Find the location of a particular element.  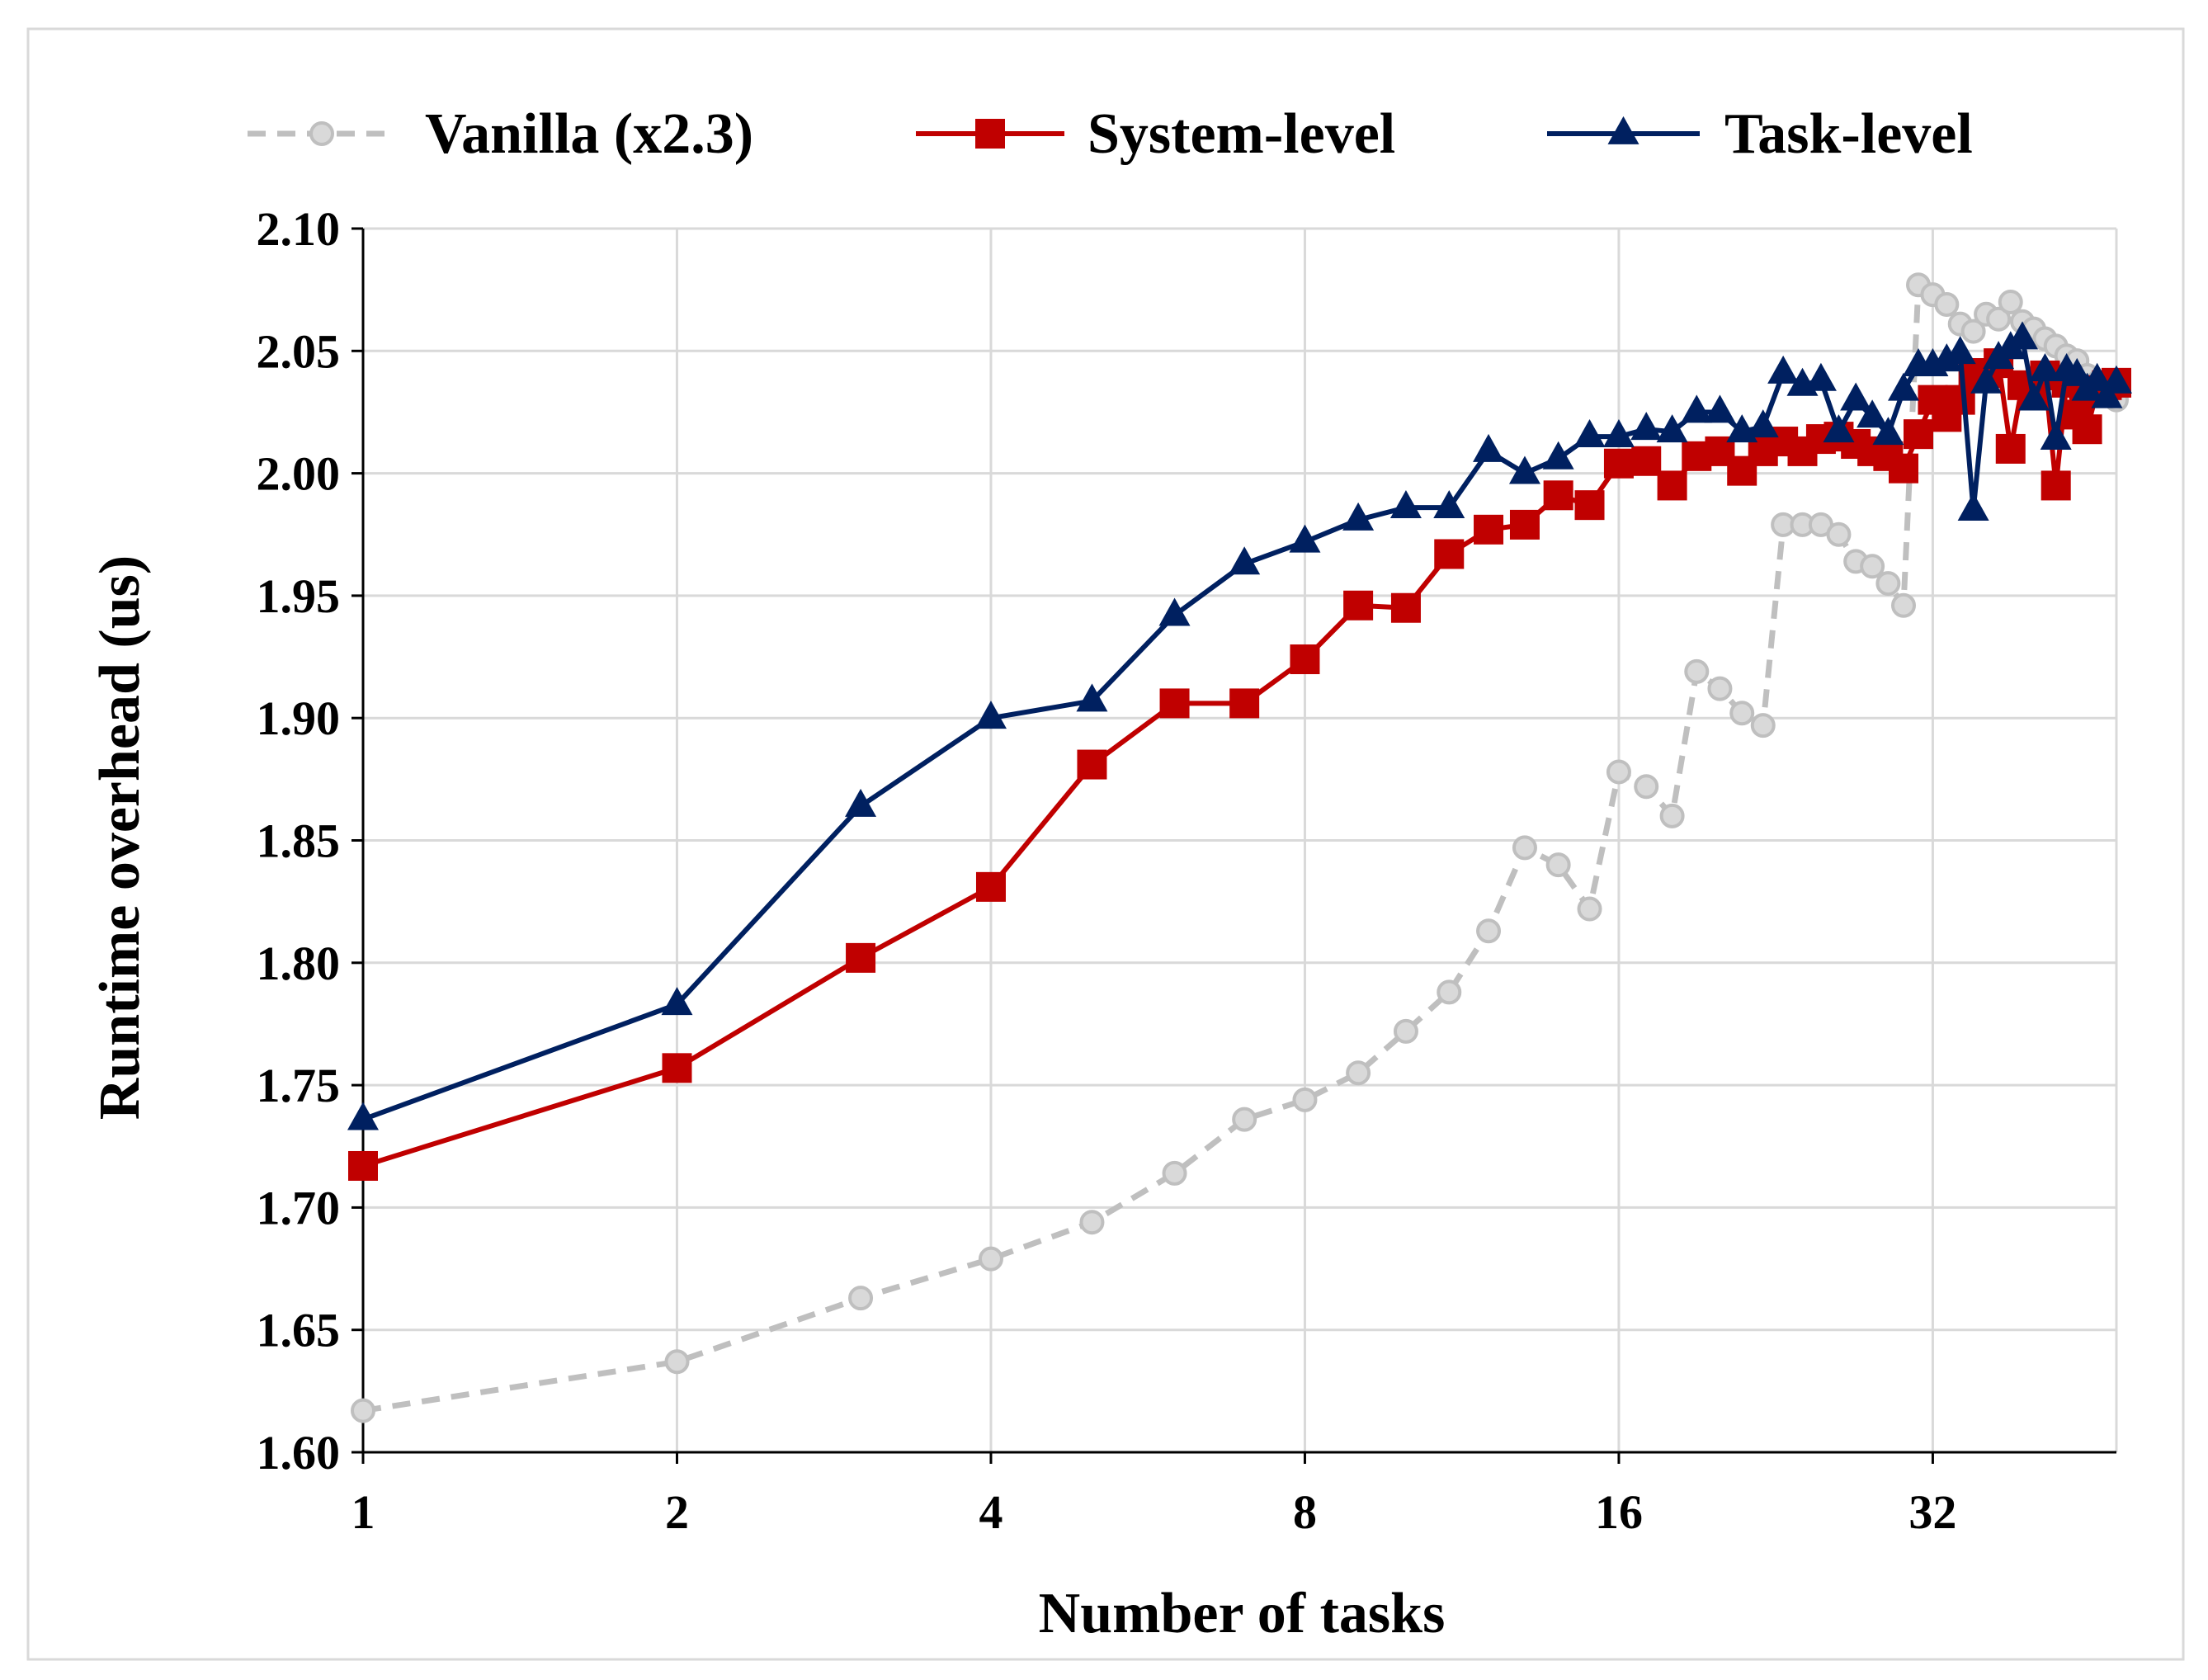

legend-item-system-level: System-level is located at coordinates (1155, 134).